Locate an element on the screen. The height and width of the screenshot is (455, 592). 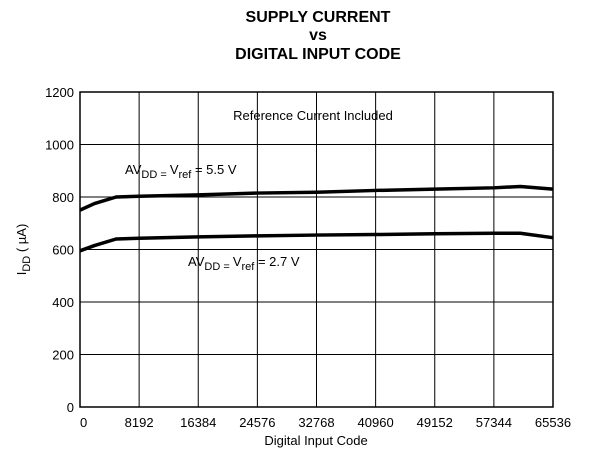
series-label: AVDD = Vref = 2.7 V is located at coordinates (244, 263).